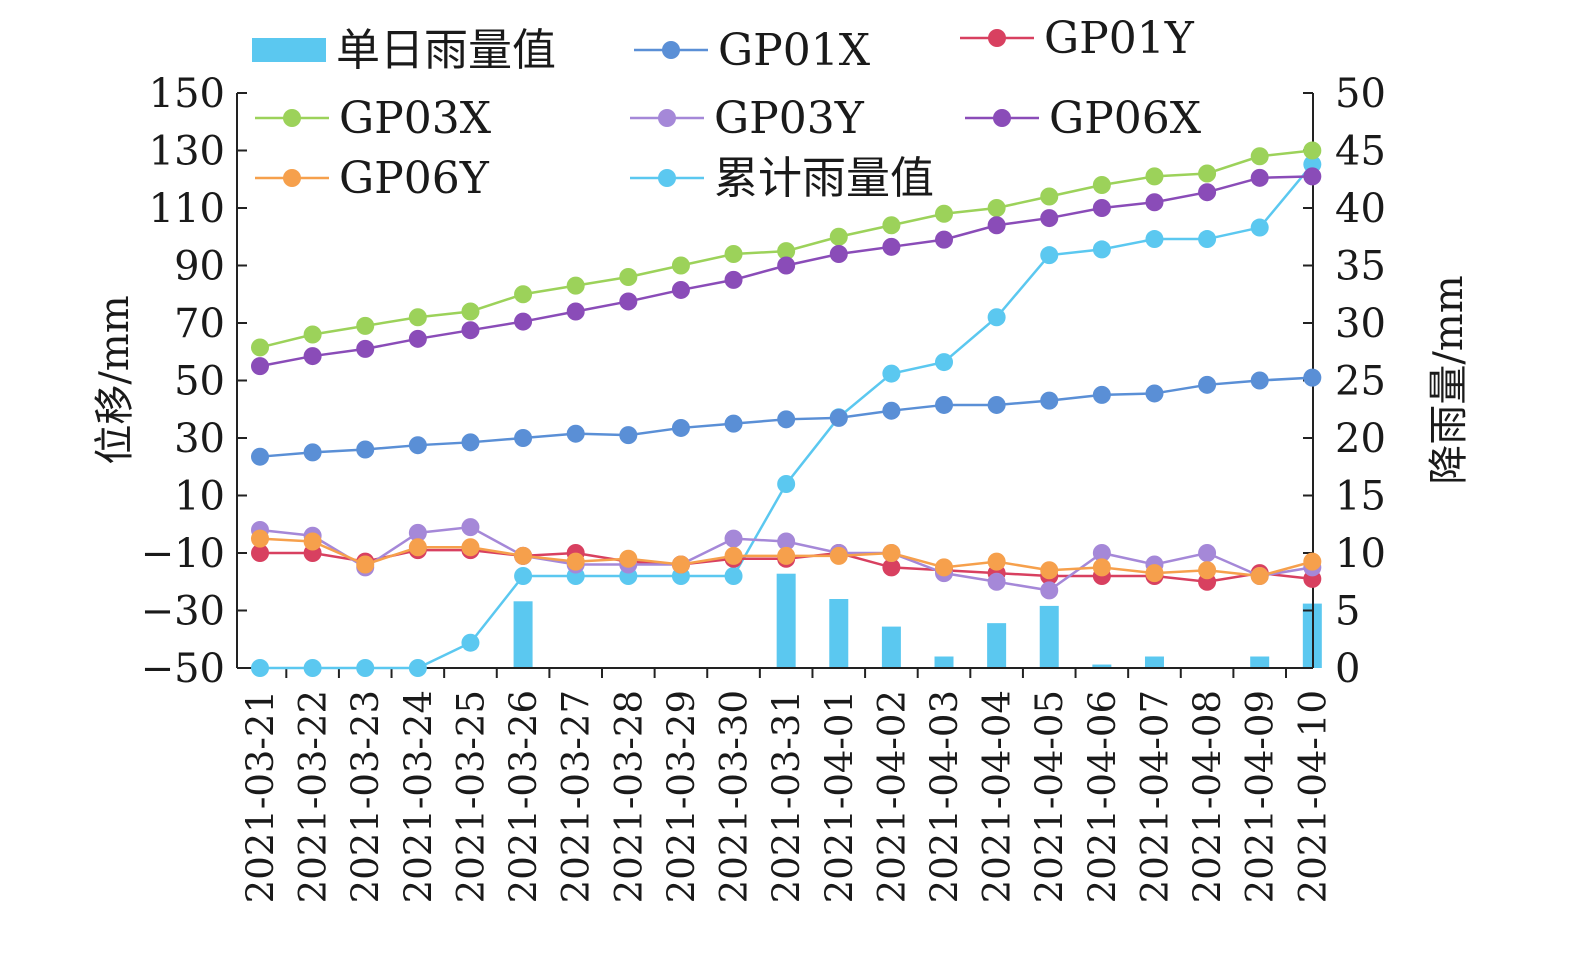  What do you see at coordinates (891, 796) in the screenshot?
I see `x-tick-label: 2021-04-02` at bounding box center [891, 796].